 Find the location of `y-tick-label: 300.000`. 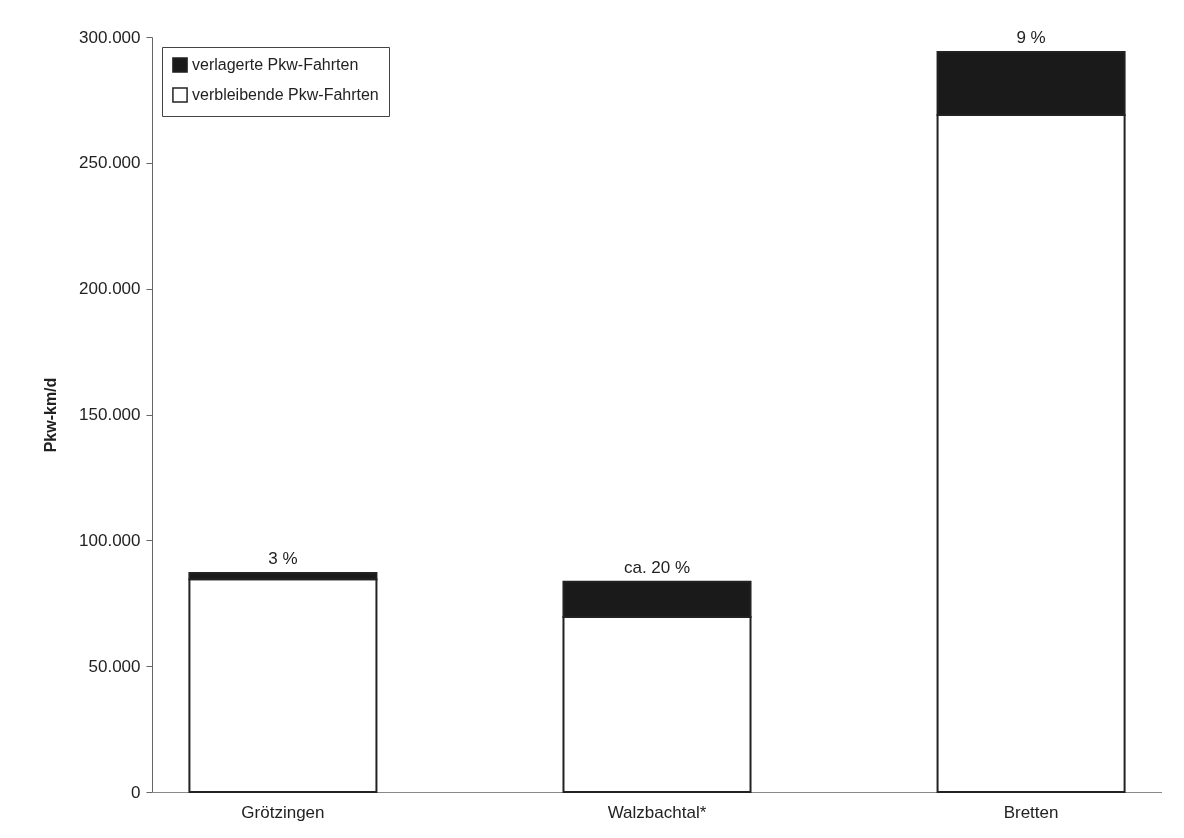

y-tick-label: 300.000 is located at coordinates (110, 37).